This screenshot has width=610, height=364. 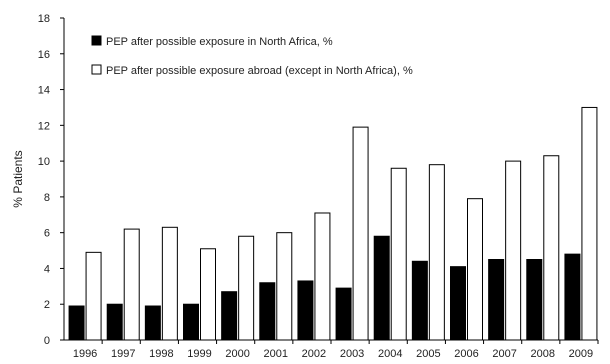 What do you see at coordinates (44, 19) in the screenshot?
I see `y-tick-label: 18` at bounding box center [44, 19].